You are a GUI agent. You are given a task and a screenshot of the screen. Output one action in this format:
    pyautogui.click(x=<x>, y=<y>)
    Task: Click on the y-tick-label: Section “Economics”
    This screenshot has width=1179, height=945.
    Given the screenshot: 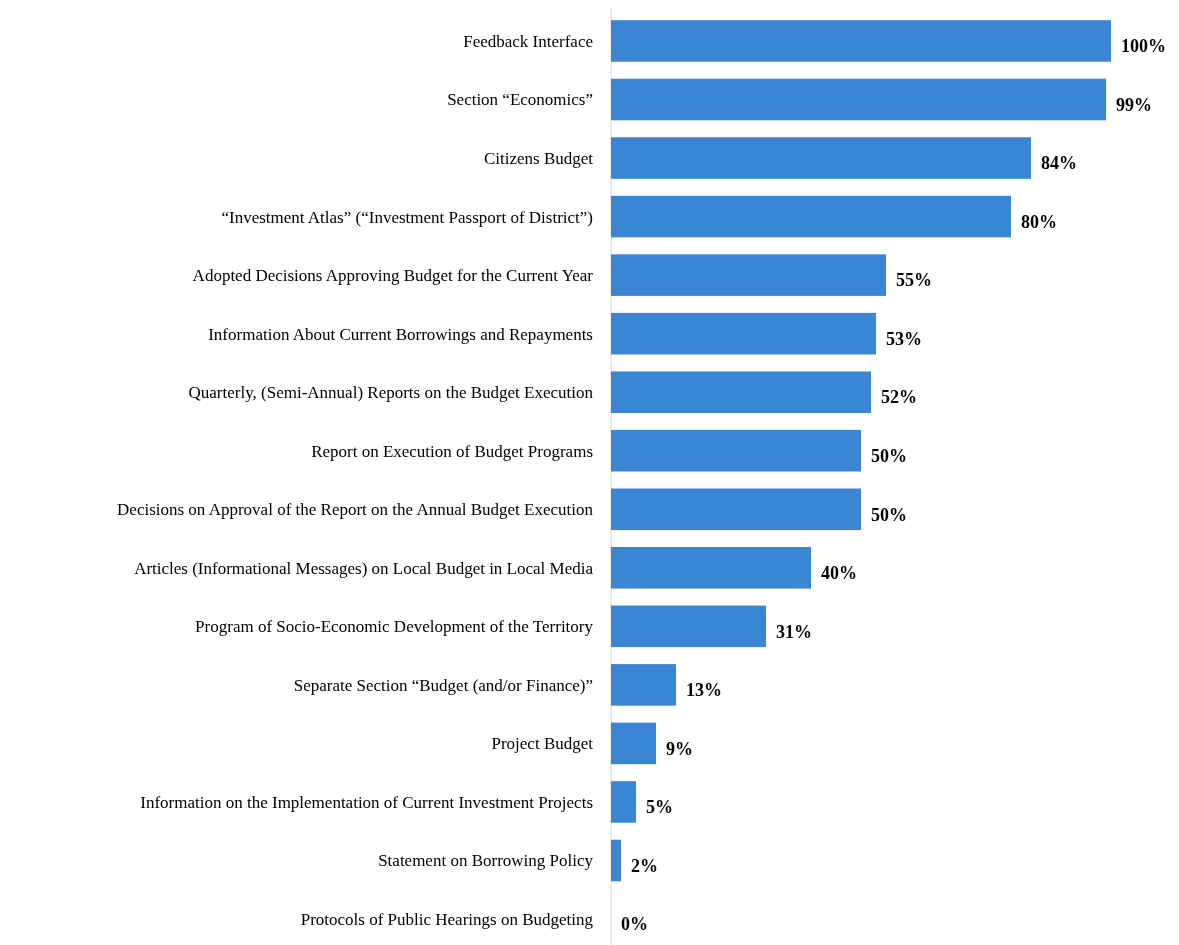 What is the action you would take?
    pyautogui.click(x=520, y=100)
    